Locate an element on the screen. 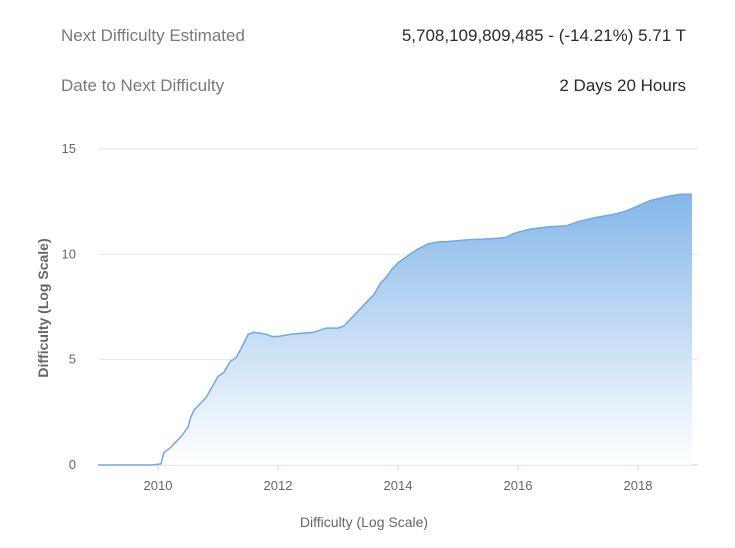 The height and width of the screenshot is (548, 735). x-axis-ticks: 2010 2012 2014 2016 2018 is located at coordinates (398, 479).